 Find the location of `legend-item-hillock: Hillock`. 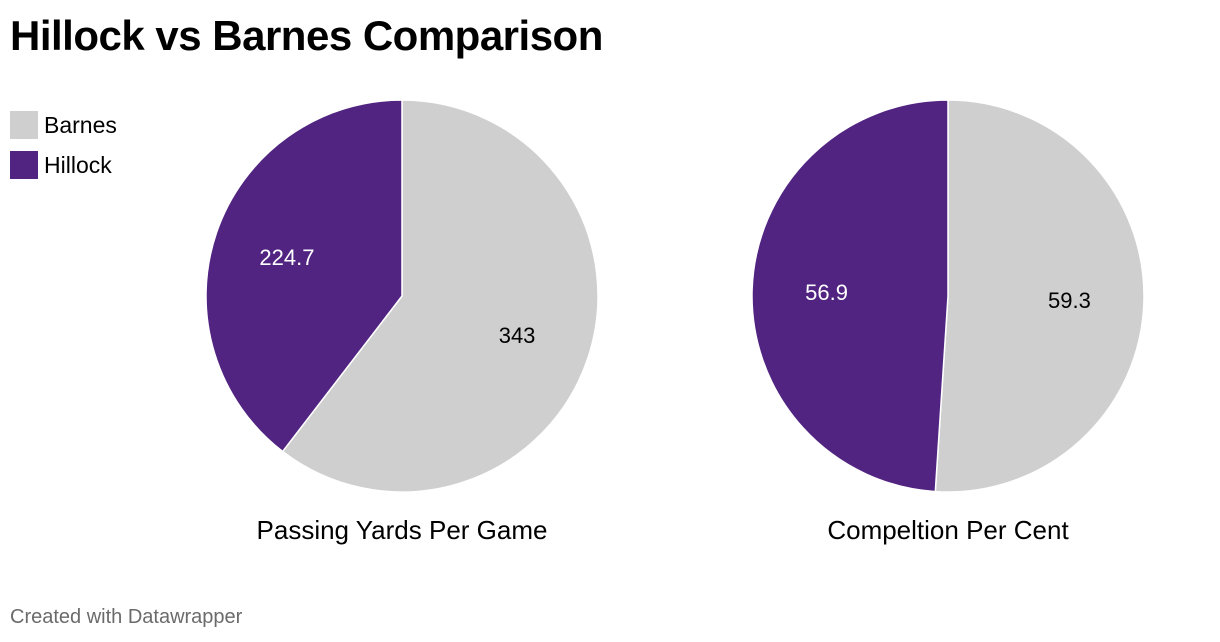

legend-item-hillock: Hillock is located at coordinates (63, 165).